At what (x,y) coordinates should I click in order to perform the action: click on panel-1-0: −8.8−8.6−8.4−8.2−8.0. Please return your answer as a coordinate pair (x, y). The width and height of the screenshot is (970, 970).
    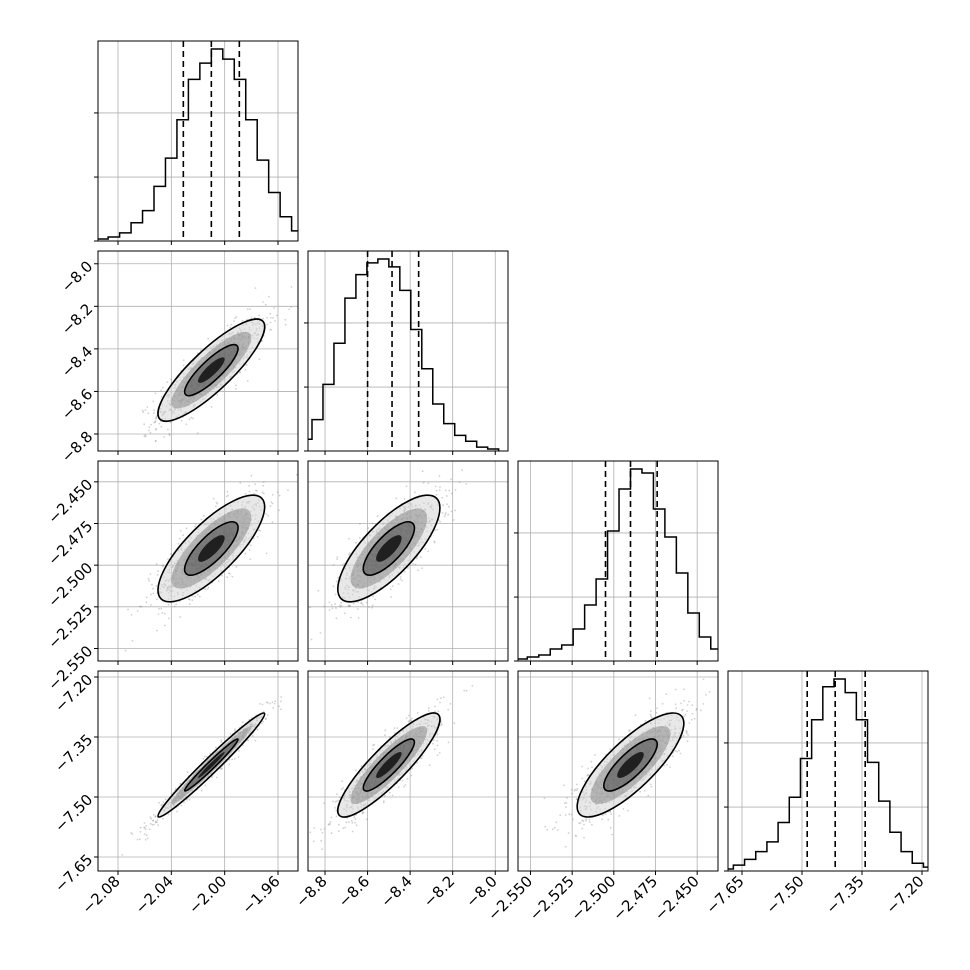
    Looking at the image, I should click on (178, 358).